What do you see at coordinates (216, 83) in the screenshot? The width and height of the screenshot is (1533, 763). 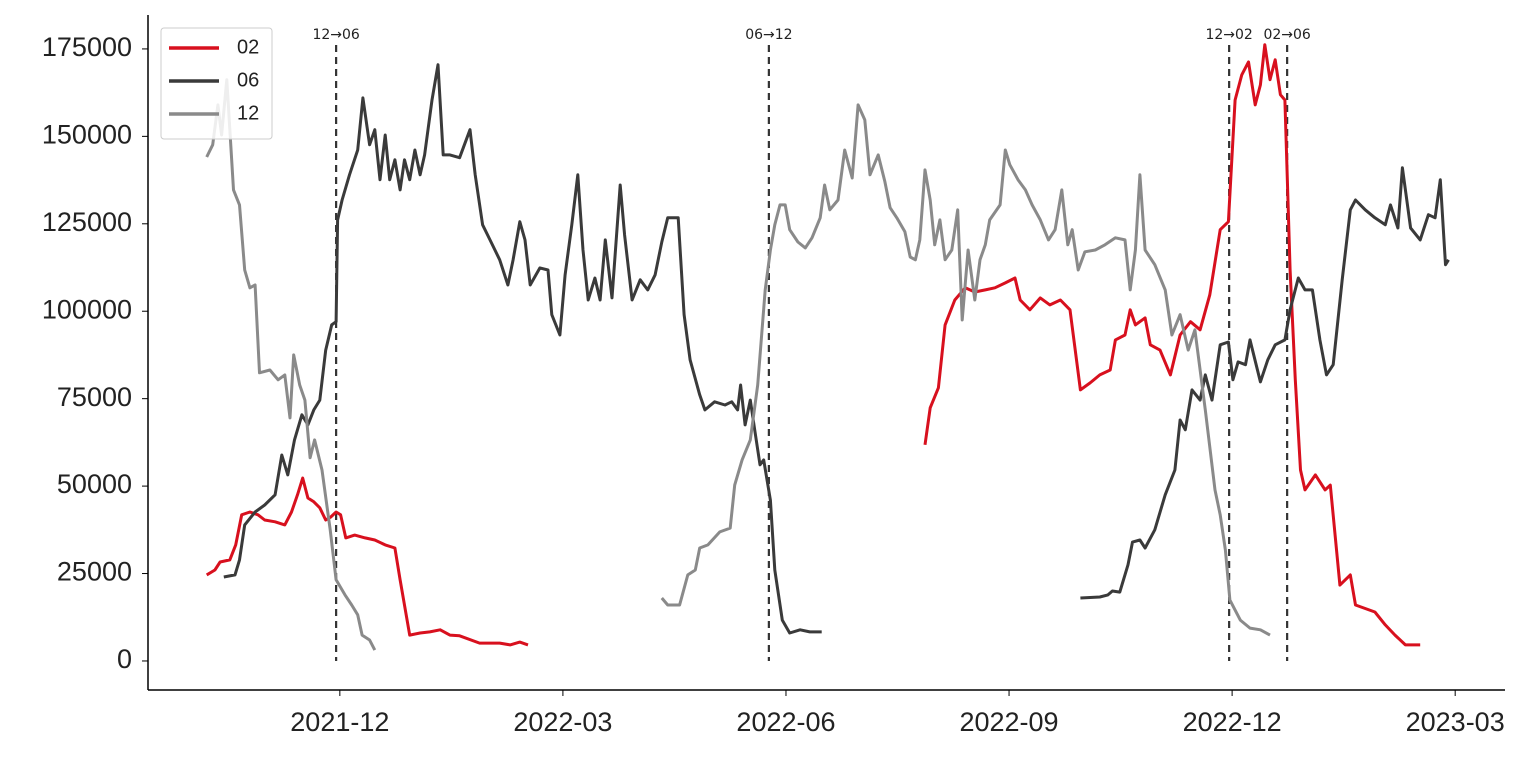 I see `legend-box` at bounding box center [216, 83].